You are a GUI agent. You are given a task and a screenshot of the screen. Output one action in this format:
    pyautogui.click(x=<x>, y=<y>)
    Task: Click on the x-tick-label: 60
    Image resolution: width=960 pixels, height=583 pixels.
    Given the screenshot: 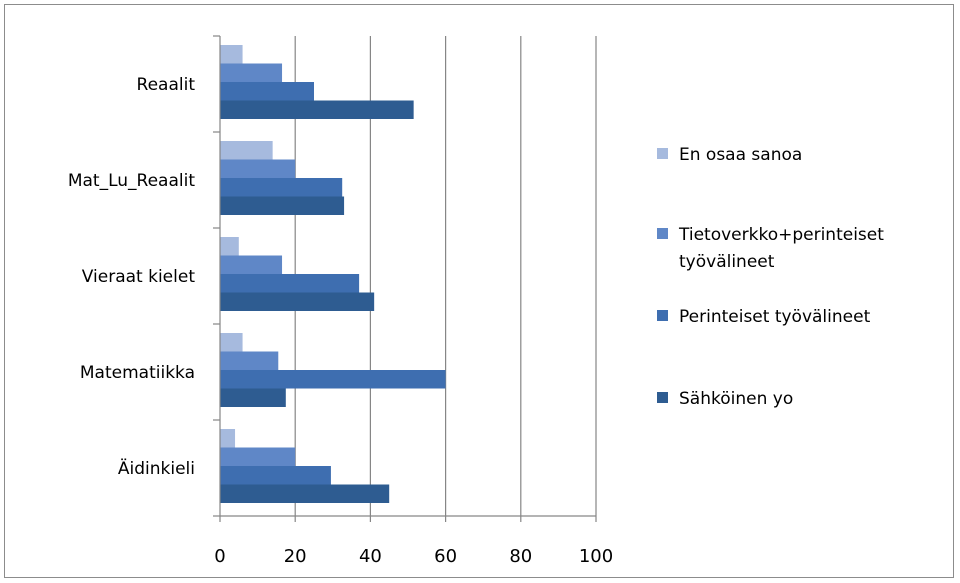 What is the action you would take?
    pyautogui.click(x=445, y=556)
    